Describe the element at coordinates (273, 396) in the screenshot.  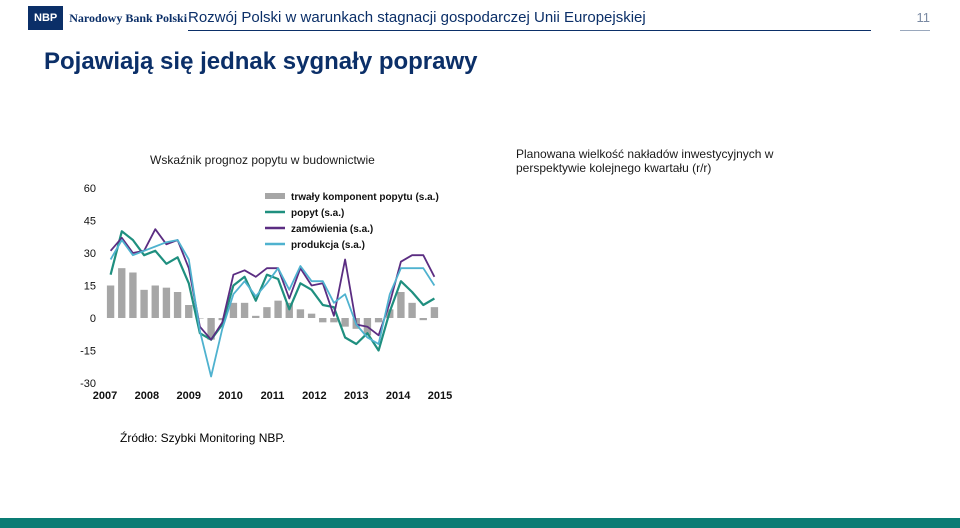
I see `x-tick-label: 2011` at that location.